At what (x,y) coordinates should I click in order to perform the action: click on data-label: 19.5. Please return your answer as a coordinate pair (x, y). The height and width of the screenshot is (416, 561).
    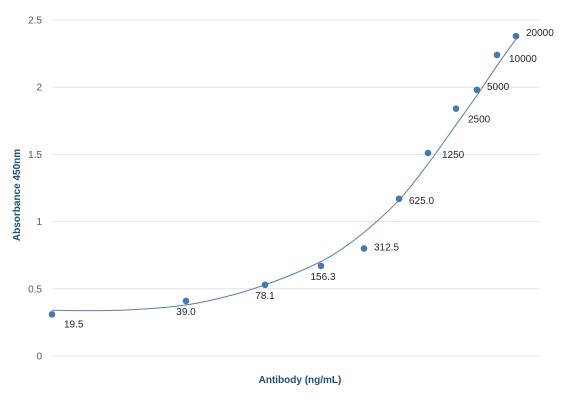
    Looking at the image, I should click on (74, 324).